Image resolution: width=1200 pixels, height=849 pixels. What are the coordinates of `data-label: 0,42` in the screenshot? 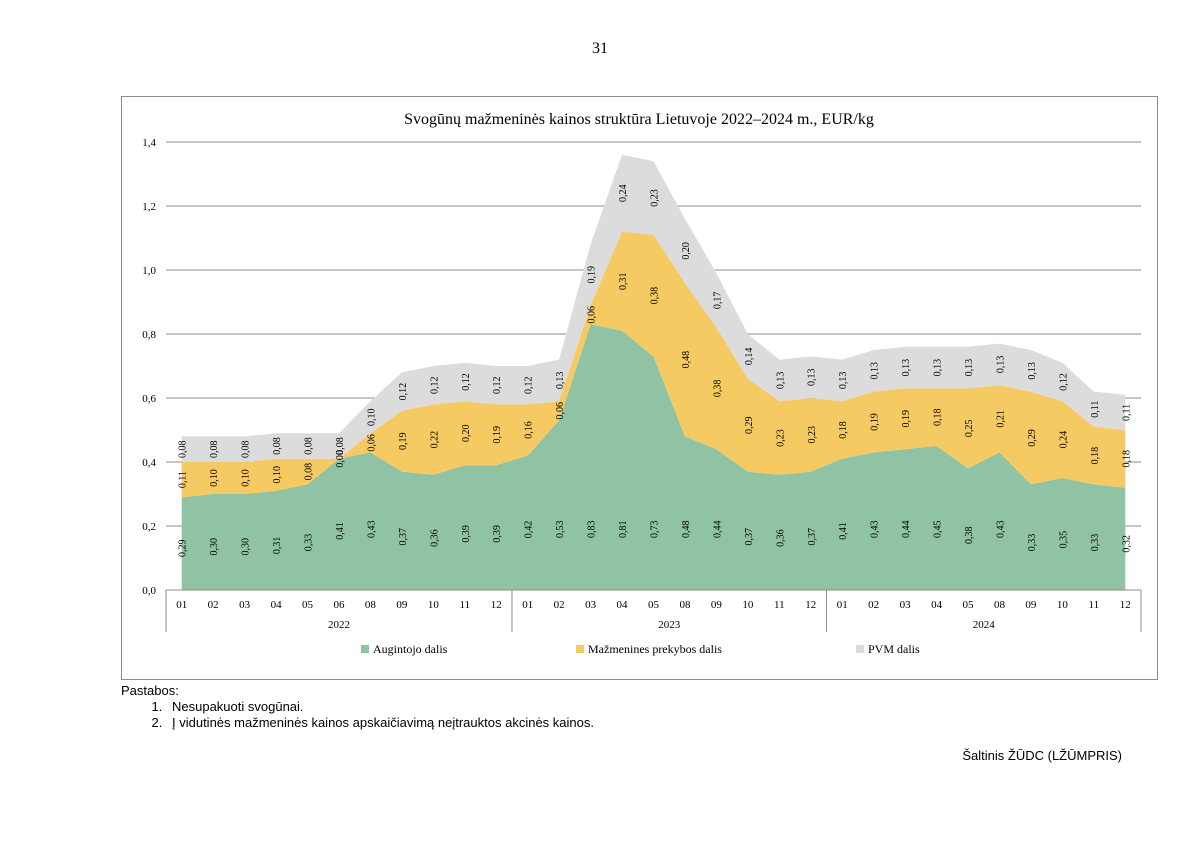 It's located at (529, 530).